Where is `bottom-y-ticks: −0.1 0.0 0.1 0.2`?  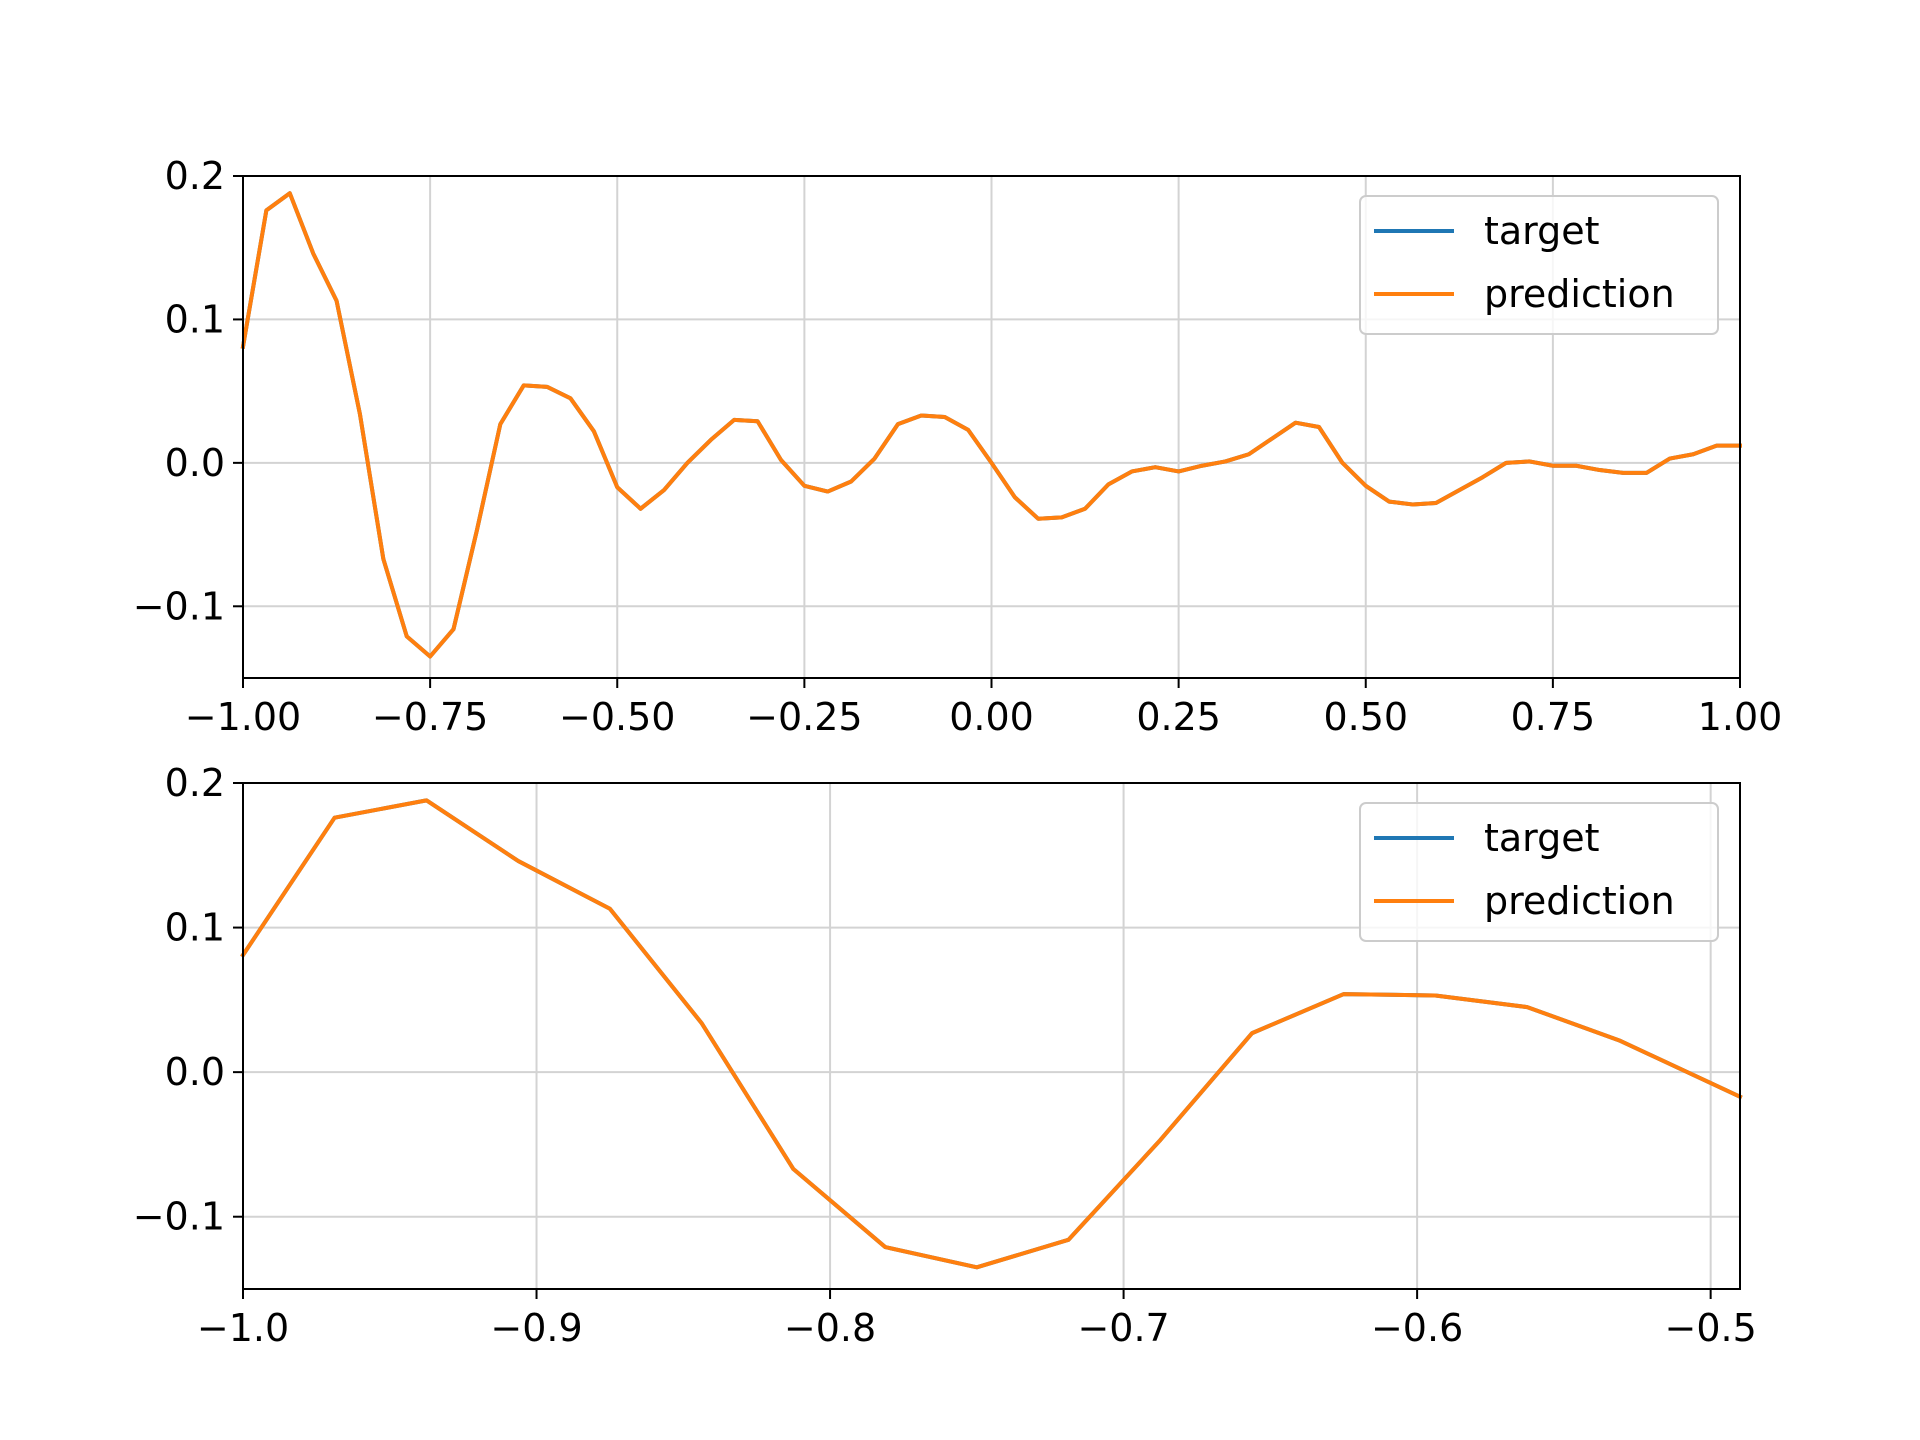 bottom-y-ticks: −0.1 0.0 0.1 0.2 is located at coordinates (188, 1000).